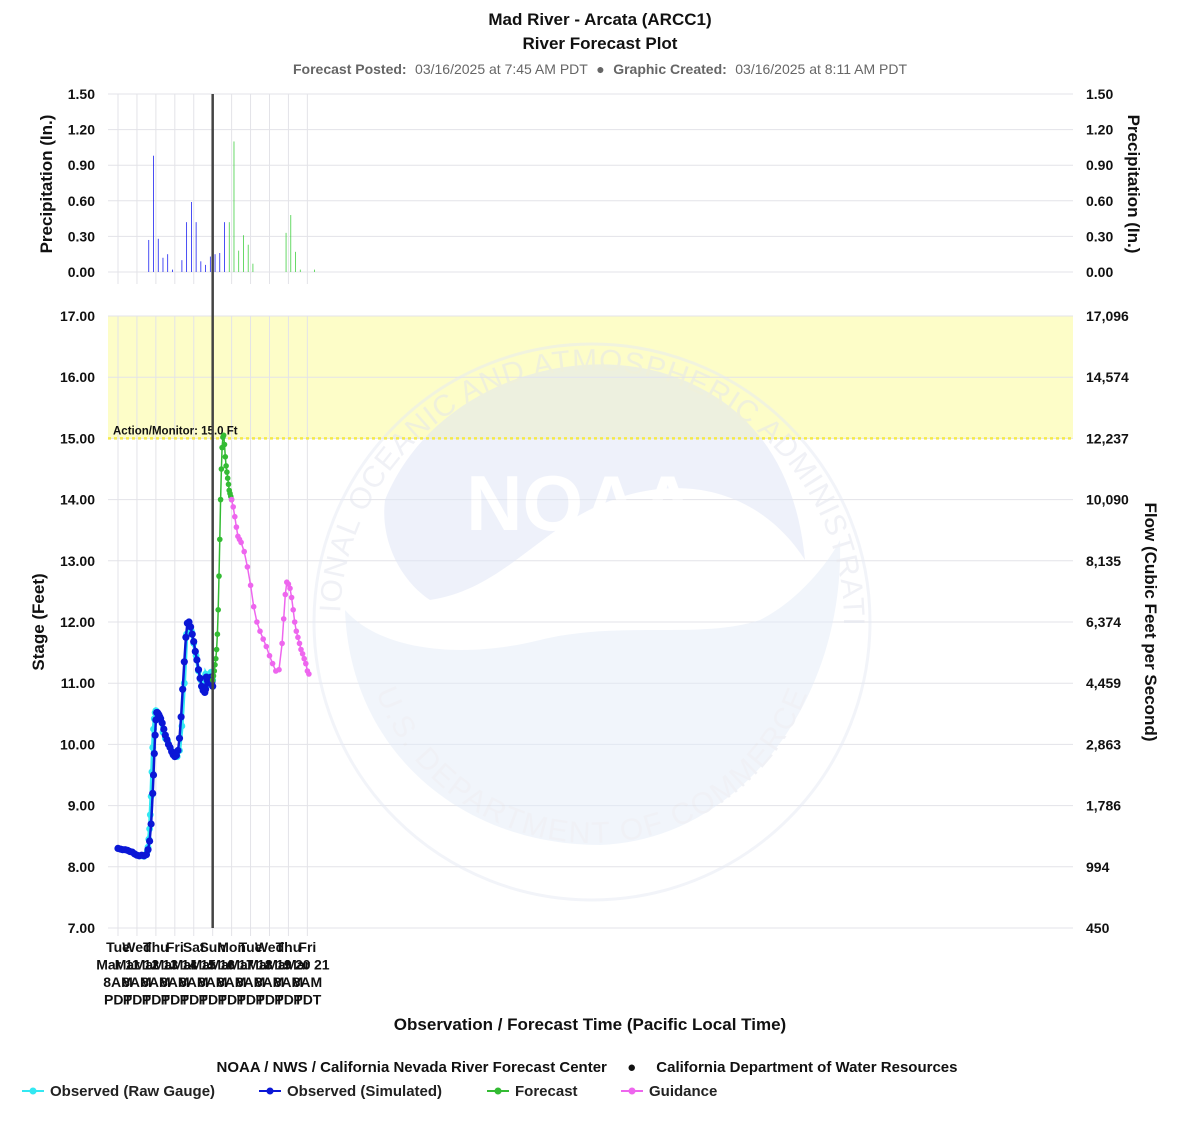  I want to click on precip-tick-right: 1.50, so click(1099, 94).